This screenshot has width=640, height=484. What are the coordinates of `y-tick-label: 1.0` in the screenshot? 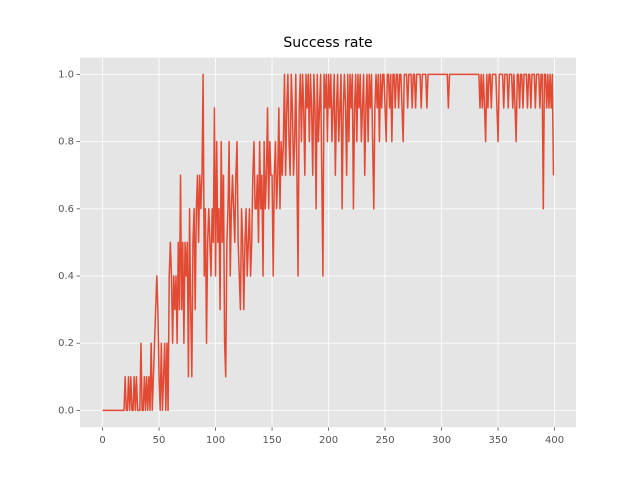 It's located at (66, 74).